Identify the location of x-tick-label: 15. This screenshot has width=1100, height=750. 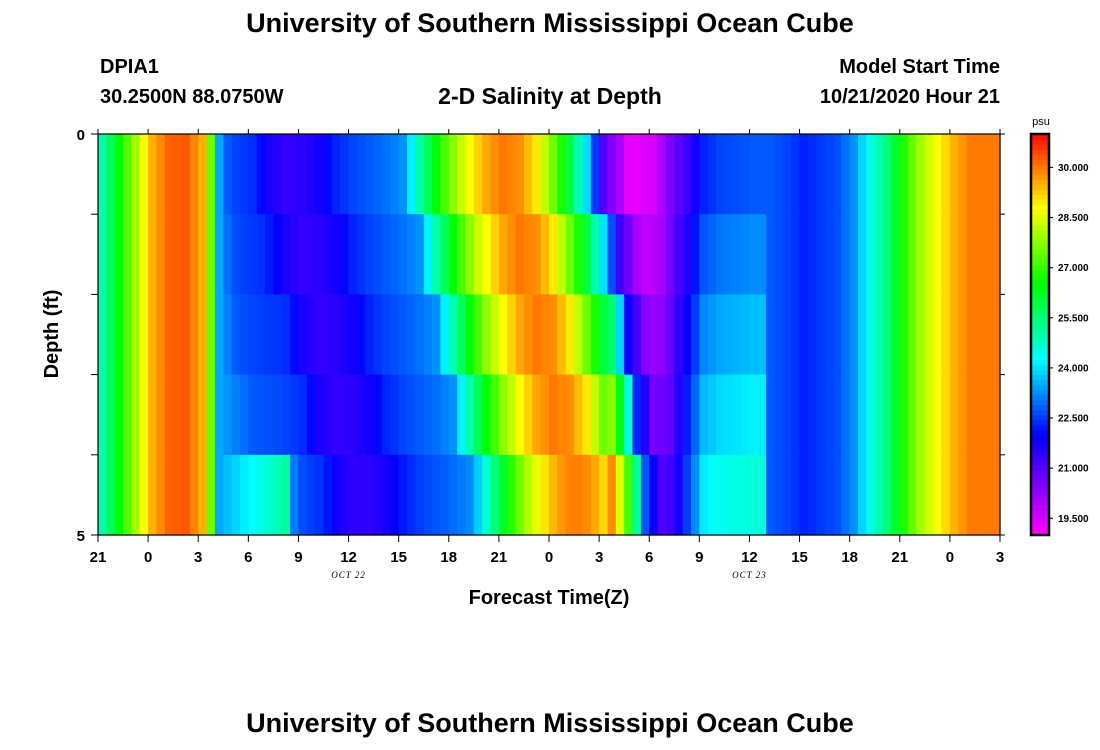
(799, 557).